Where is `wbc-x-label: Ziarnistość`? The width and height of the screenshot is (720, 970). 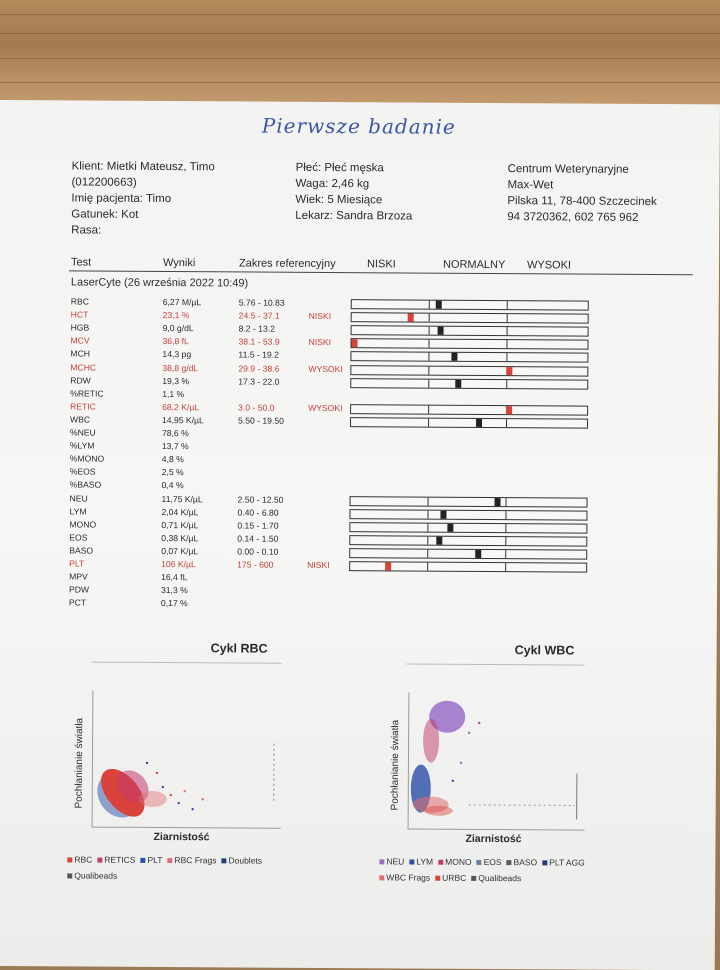 wbc-x-label: Ziarnistość is located at coordinates (493, 839).